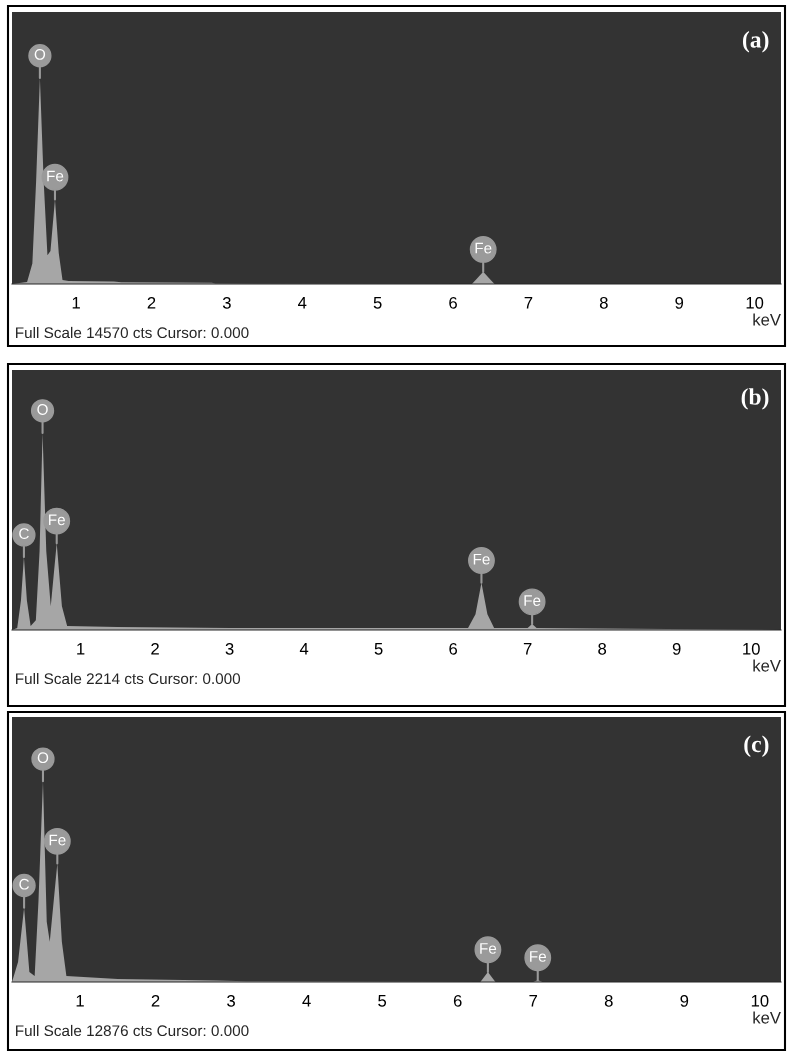  Describe the element at coordinates (128, 678) in the screenshot. I see `text: Full Scale 2214 cts Cursor: 0.000` at that location.